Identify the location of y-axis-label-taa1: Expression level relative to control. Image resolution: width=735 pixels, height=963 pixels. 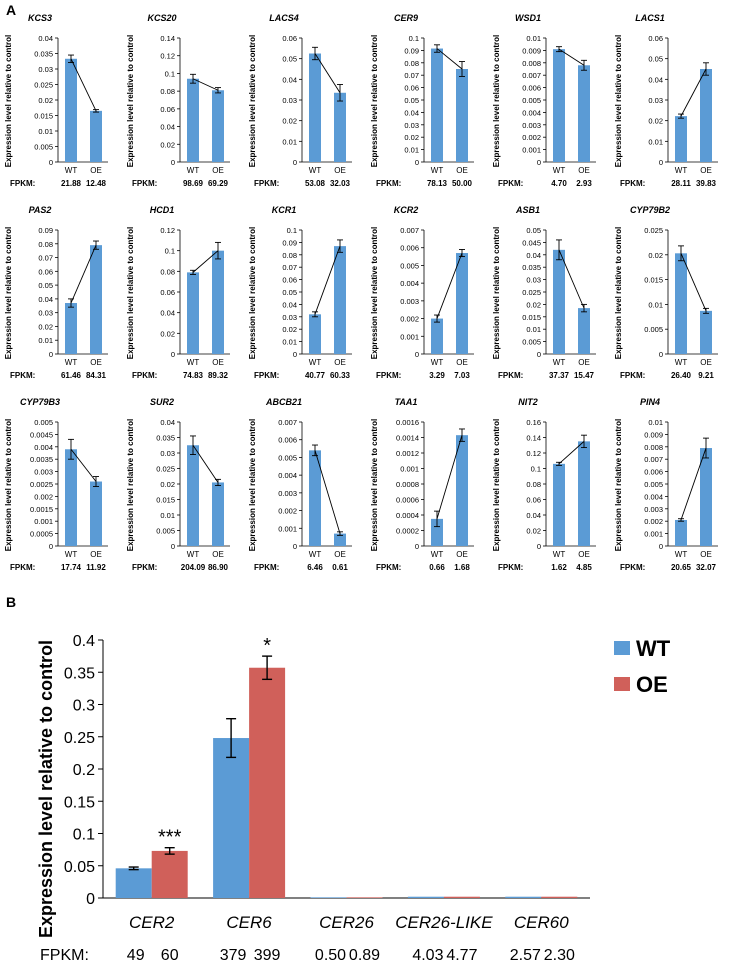
(374, 485).